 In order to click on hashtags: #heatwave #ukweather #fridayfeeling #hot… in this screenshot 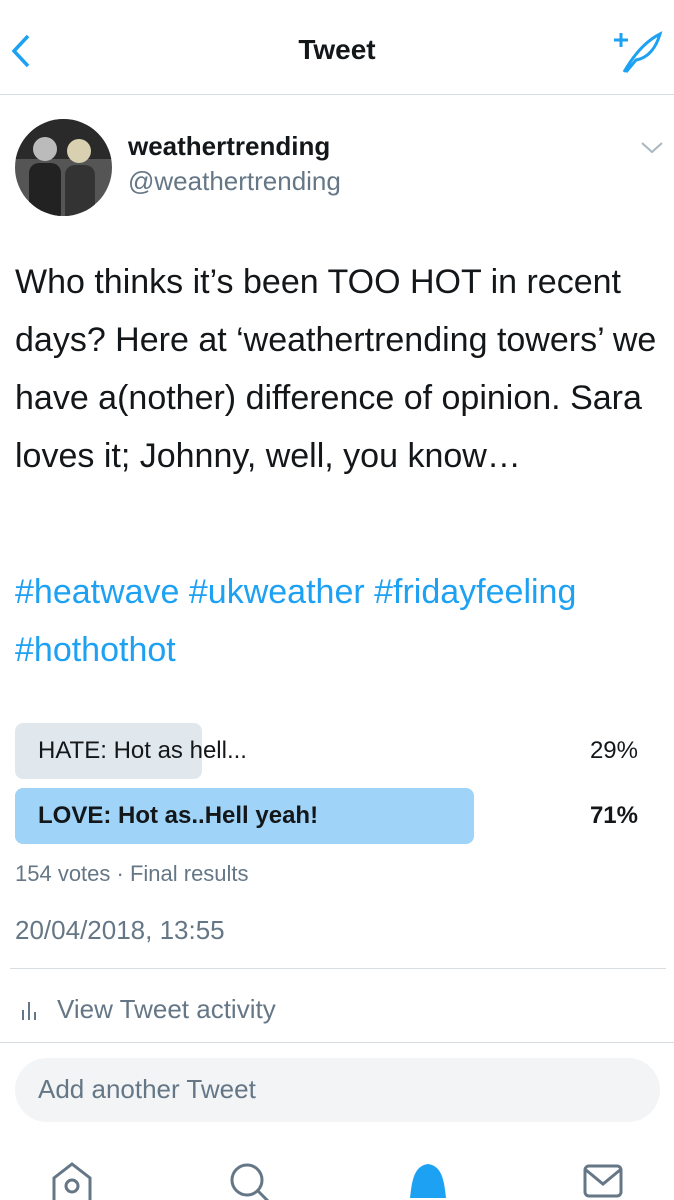, I will do `click(296, 621)`.